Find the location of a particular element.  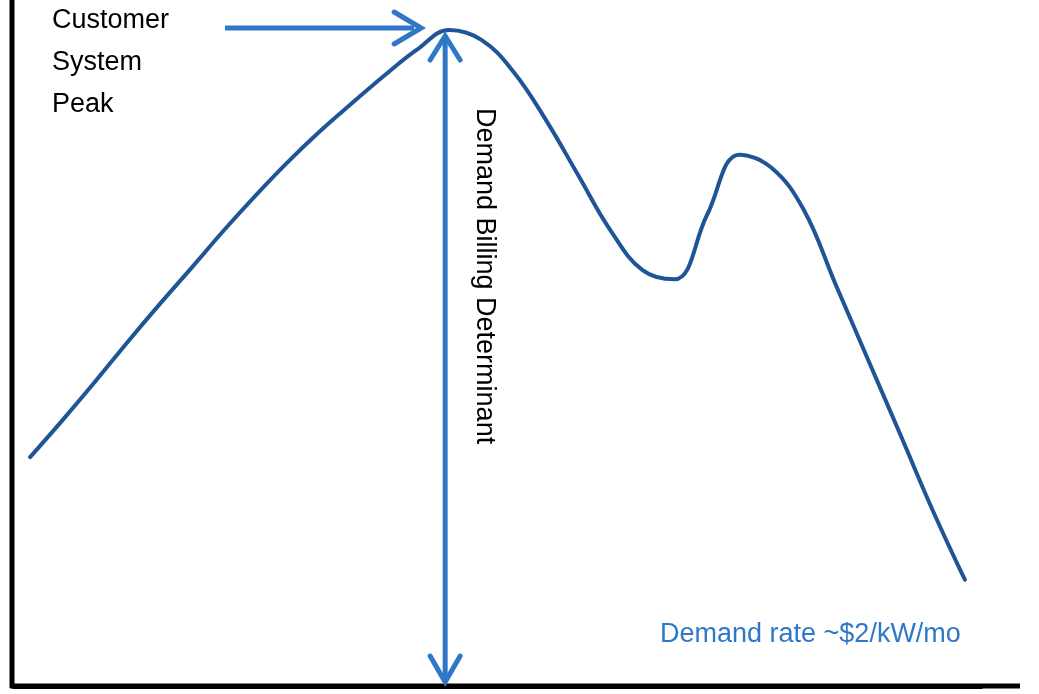

annotation: Demand rate ~$2/kW/mo is located at coordinates (810, 633).